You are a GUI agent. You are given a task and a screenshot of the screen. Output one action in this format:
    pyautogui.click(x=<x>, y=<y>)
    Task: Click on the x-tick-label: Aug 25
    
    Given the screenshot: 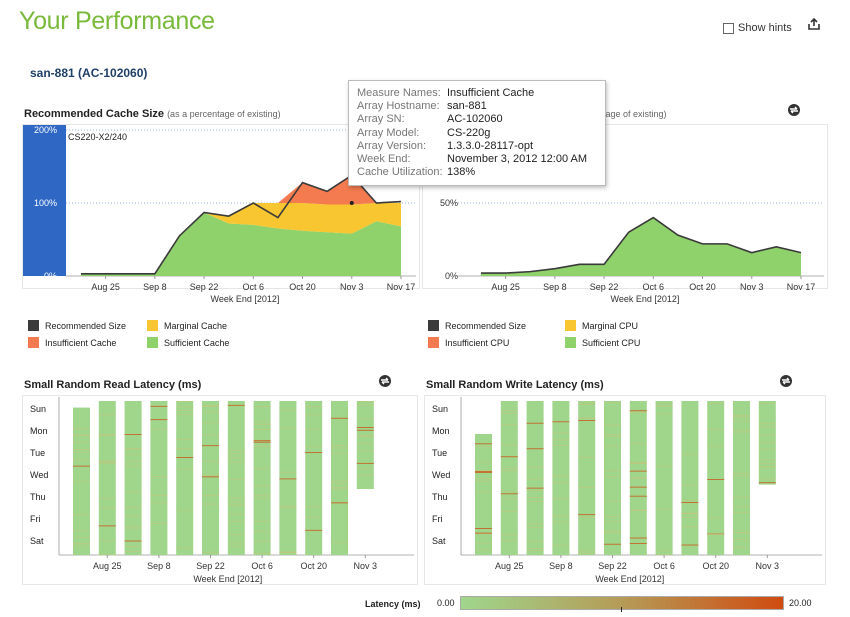 What is the action you would take?
    pyautogui.click(x=509, y=566)
    